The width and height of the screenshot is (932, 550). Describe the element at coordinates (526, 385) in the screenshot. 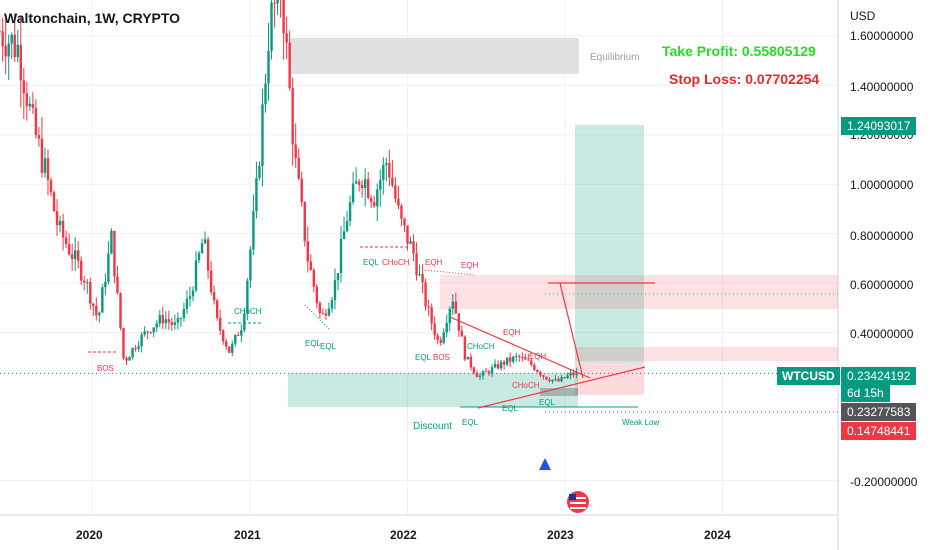

I see `choch-label: CHoCH` at that location.